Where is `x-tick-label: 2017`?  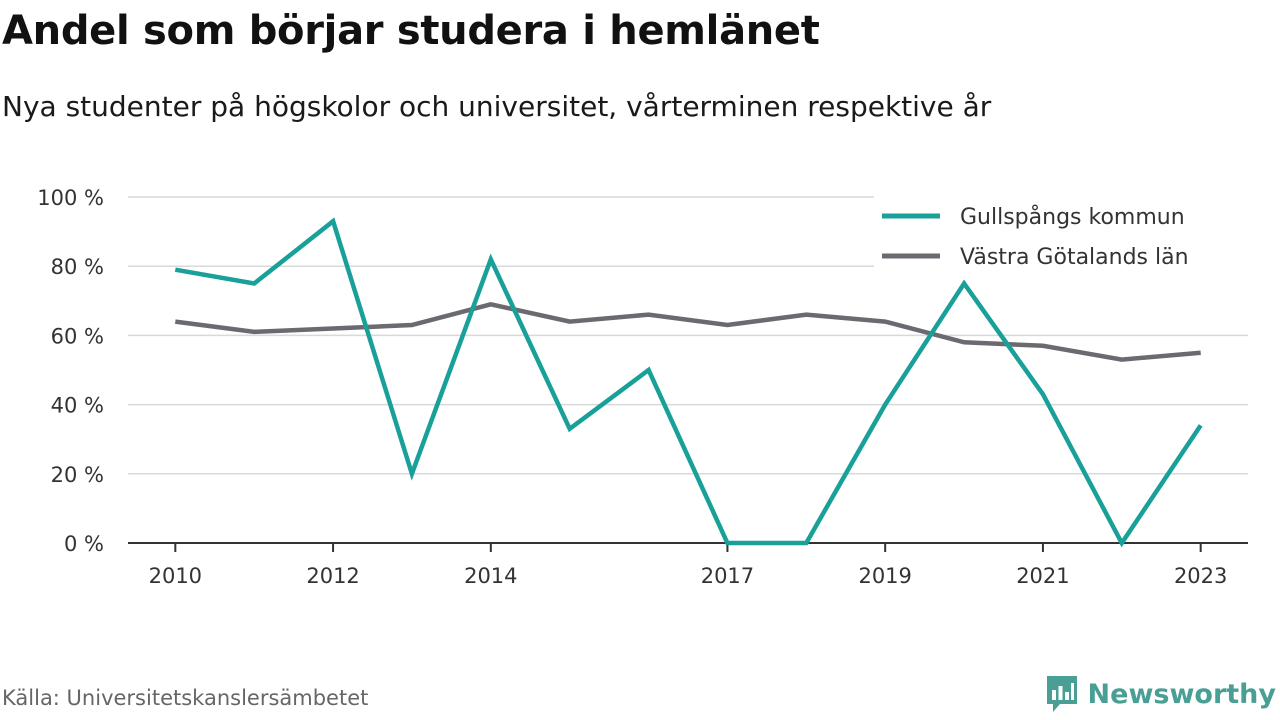
x-tick-label: 2017 is located at coordinates (727, 576).